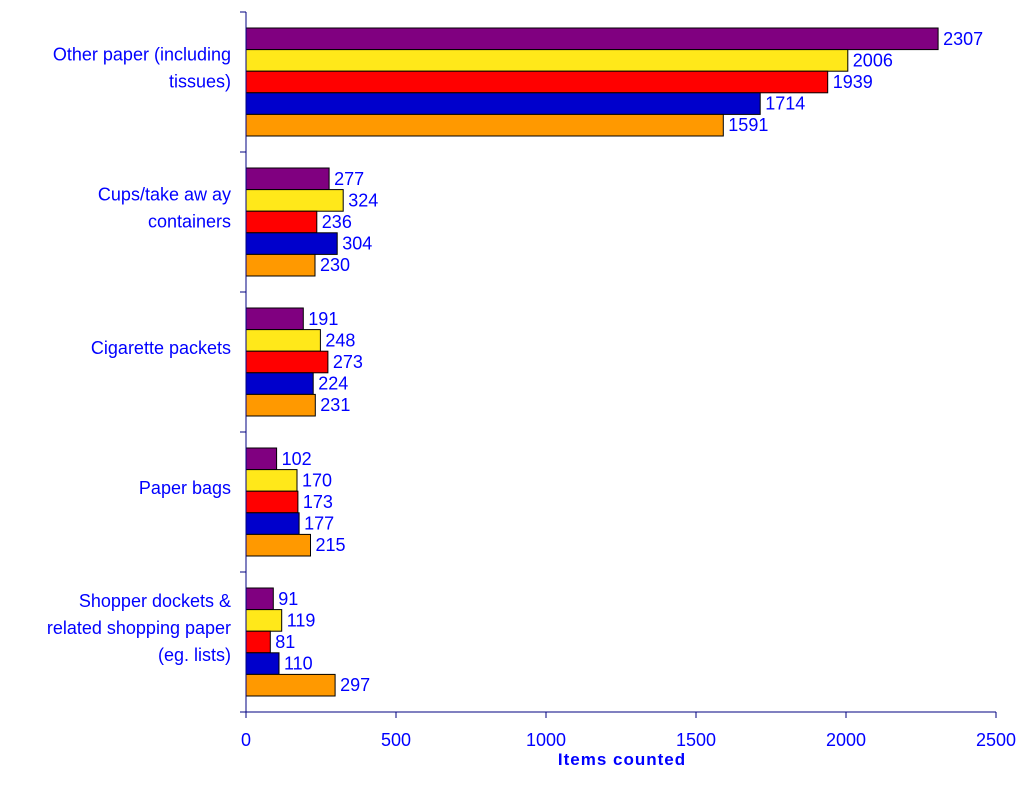 The height and width of the screenshot is (796, 1024). What do you see at coordinates (335, 265) in the screenshot?
I see `data-label: 230` at bounding box center [335, 265].